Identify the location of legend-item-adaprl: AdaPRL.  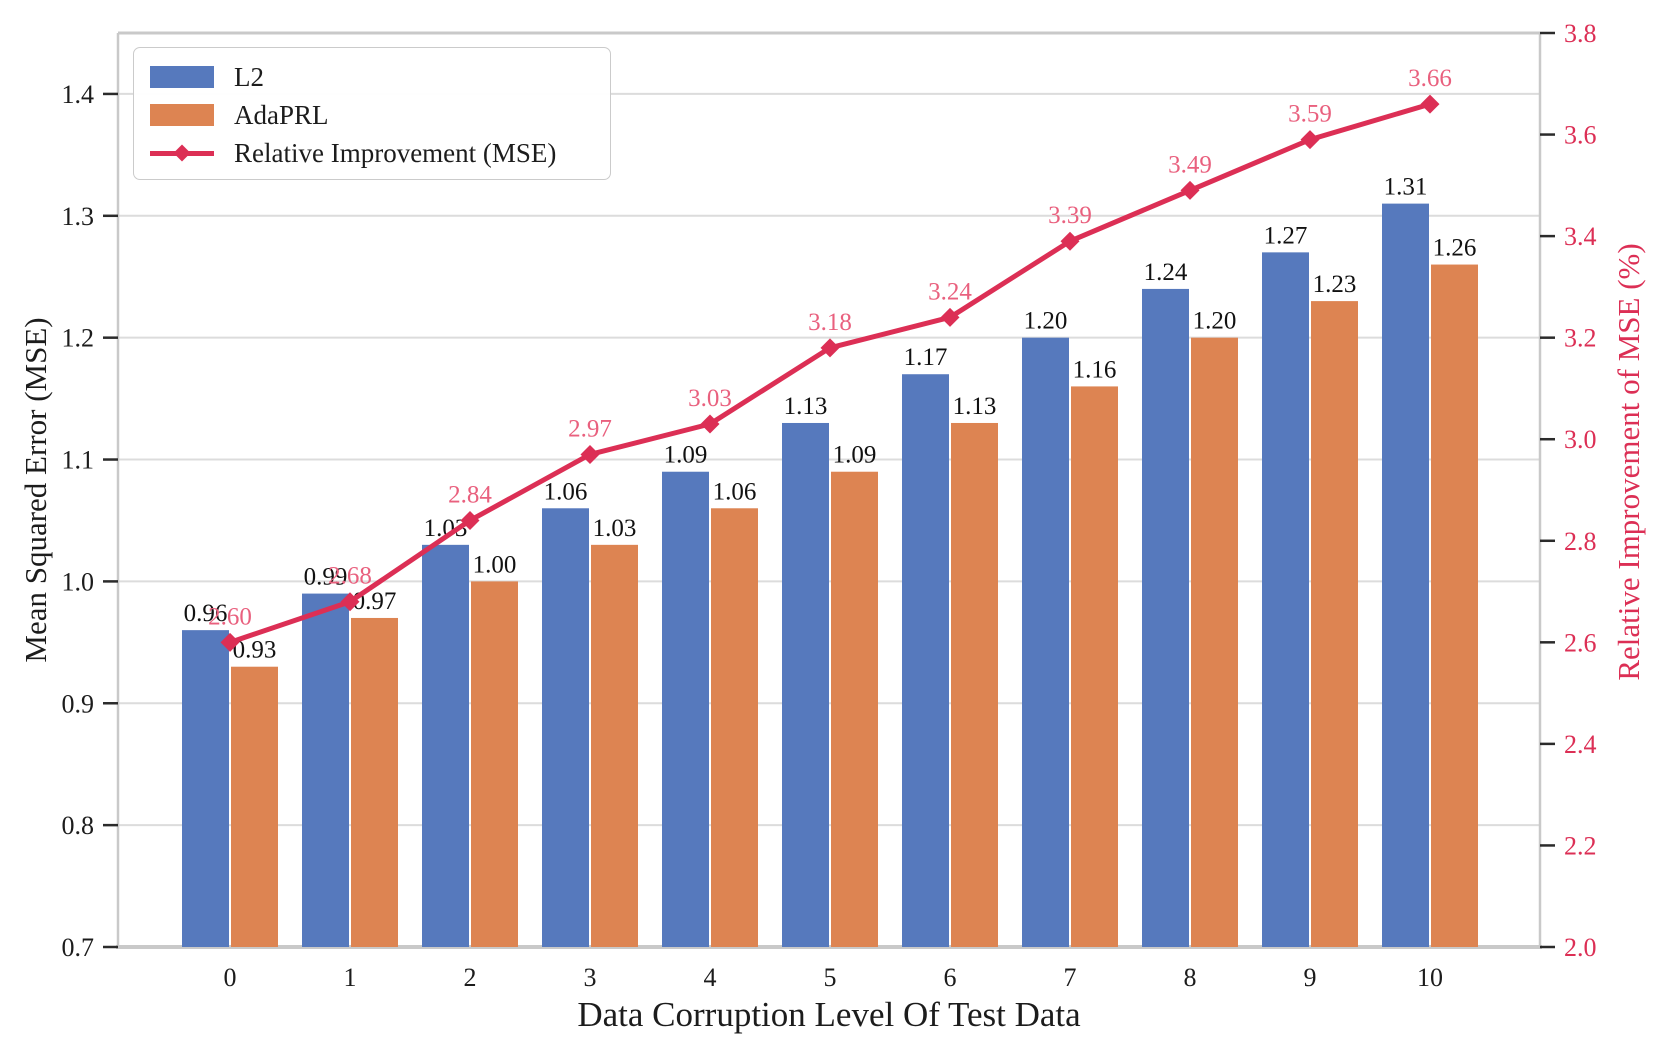
(380, 115).